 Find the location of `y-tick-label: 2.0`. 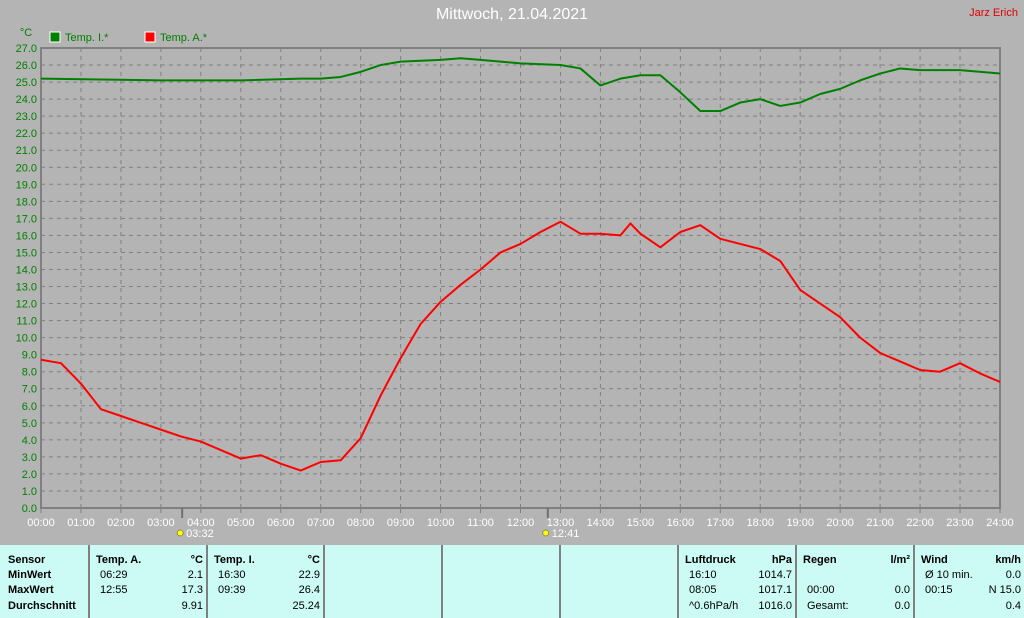

y-tick-label: 2.0 is located at coordinates (29, 475).